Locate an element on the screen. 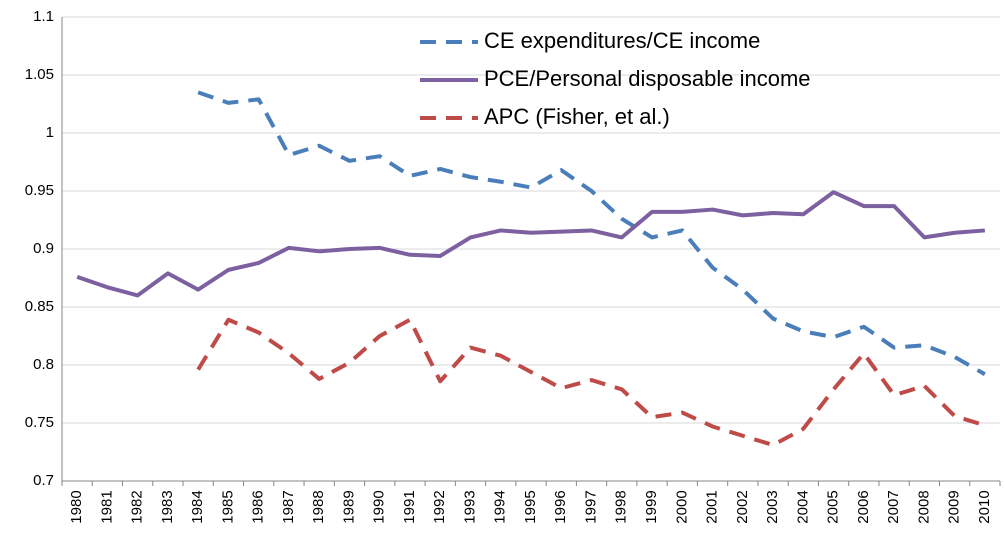 The image size is (1005, 542). x-tick-label: 1993 is located at coordinates (469, 506).